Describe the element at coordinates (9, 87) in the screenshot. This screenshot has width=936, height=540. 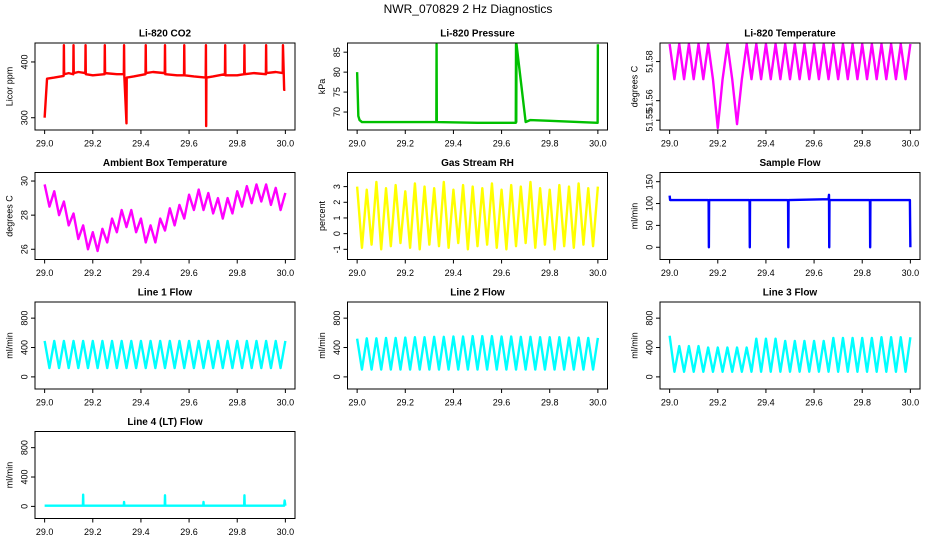
I see `y-axis-label: Licor ppm` at that location.